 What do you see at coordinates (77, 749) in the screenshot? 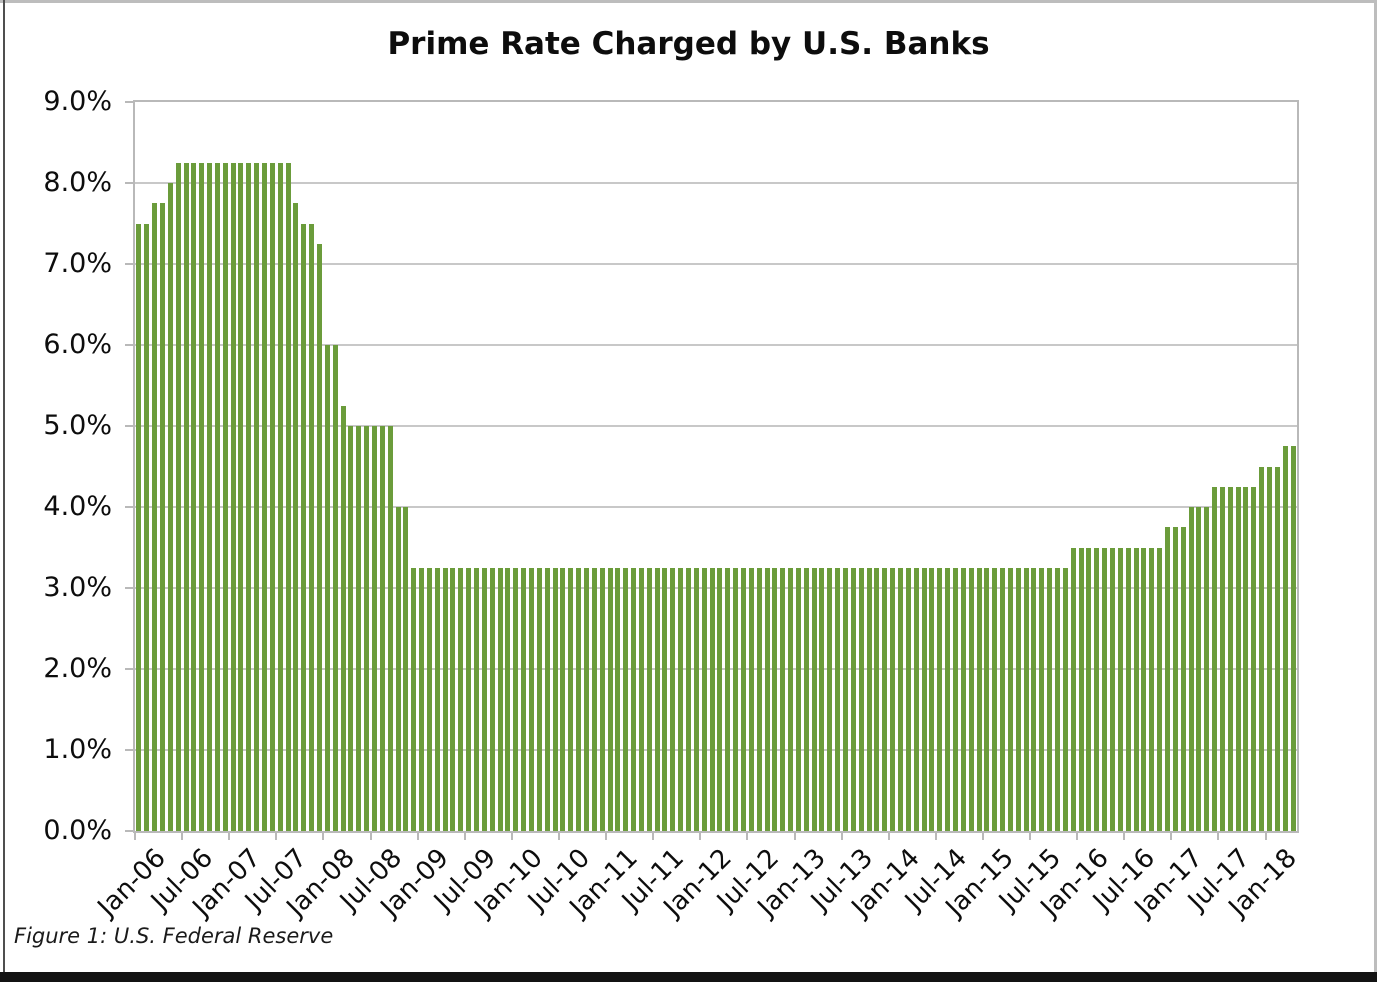
I see `y-axis-label: 1.0%` at bounding box center [77, 749].